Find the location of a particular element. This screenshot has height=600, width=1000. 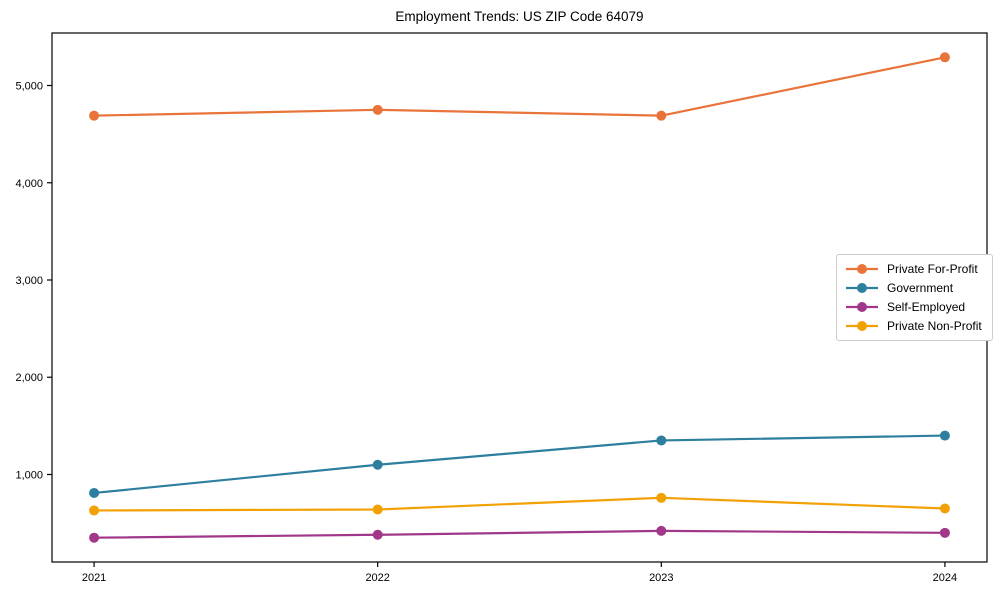

chart-title: Employment Trends: US ZIP Code 64079 is located at coordinates (519, 16).